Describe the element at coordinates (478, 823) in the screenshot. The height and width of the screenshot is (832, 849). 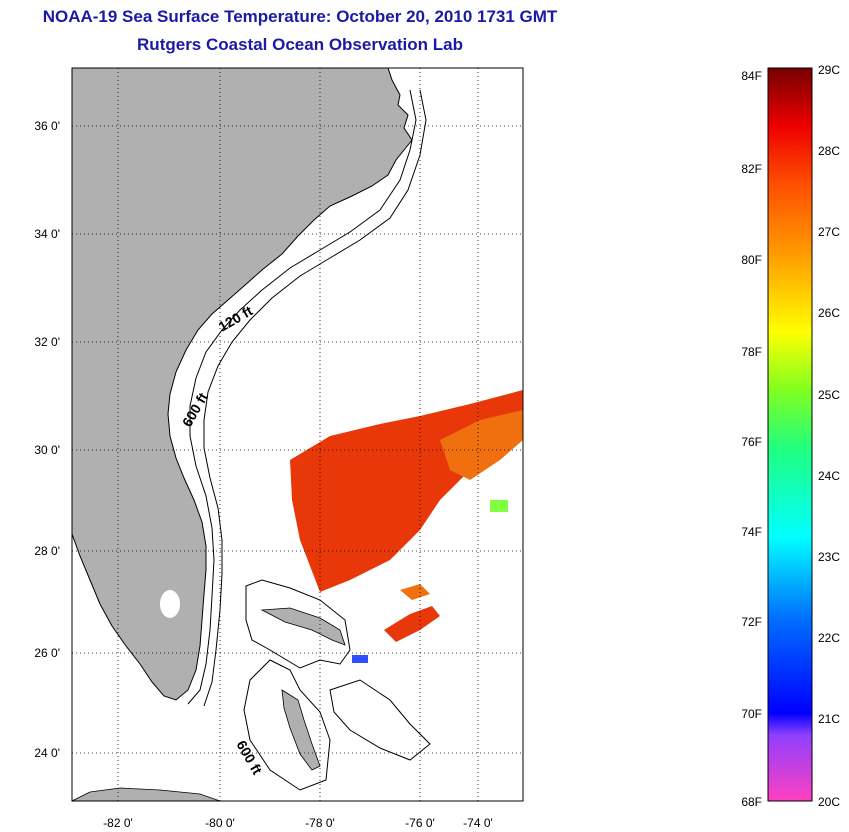
I see `lon-label-74: -74 0'` at that location.